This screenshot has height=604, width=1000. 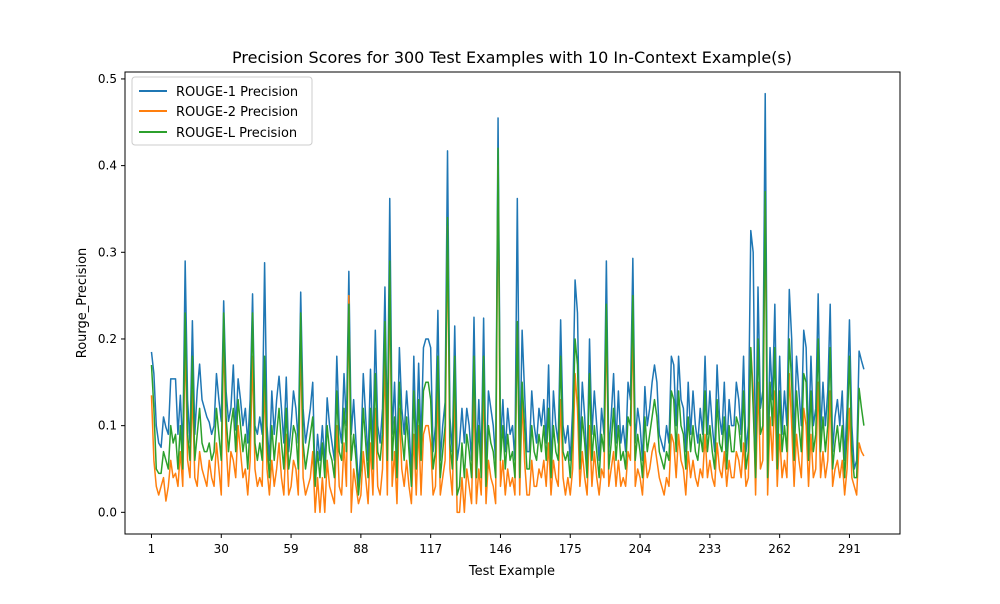 What do you see at coordinates (107, 339) in the screenshot?
I see `y-tick-label: 0.2` at bounding box center [107, 339].